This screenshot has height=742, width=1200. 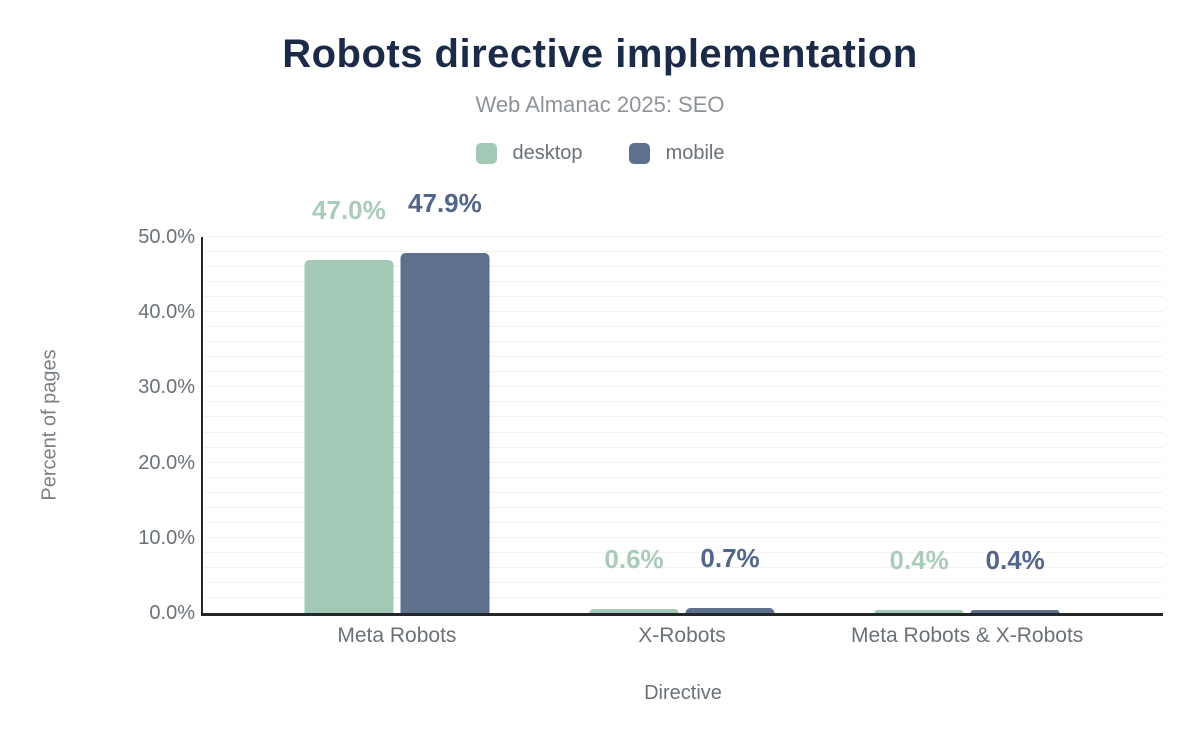 What do you see at coordinates (1015, 560) in the screenshot?
I see `bar-value-label-mobile-meta-robots-x-robots: 0.4%` at bounding box center [1015, 560].